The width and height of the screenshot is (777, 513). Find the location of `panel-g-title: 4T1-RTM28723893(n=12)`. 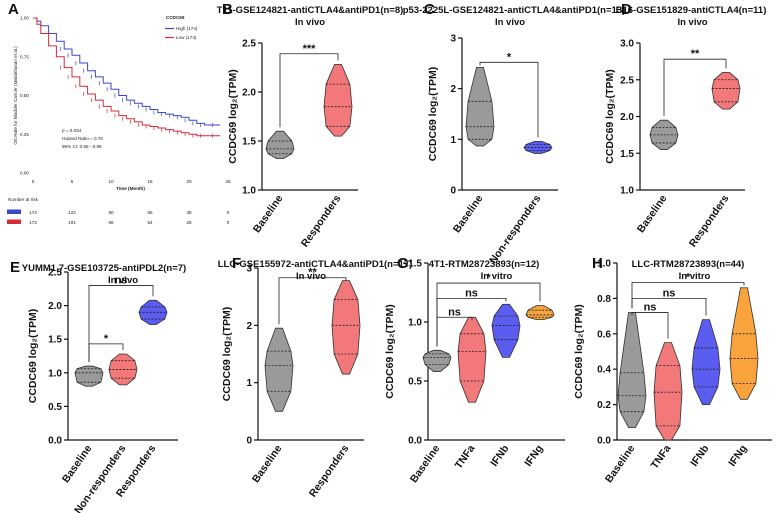

panel-g-title: 4T1-RTM28723893(n=12) is located at coordinates (484, 264).